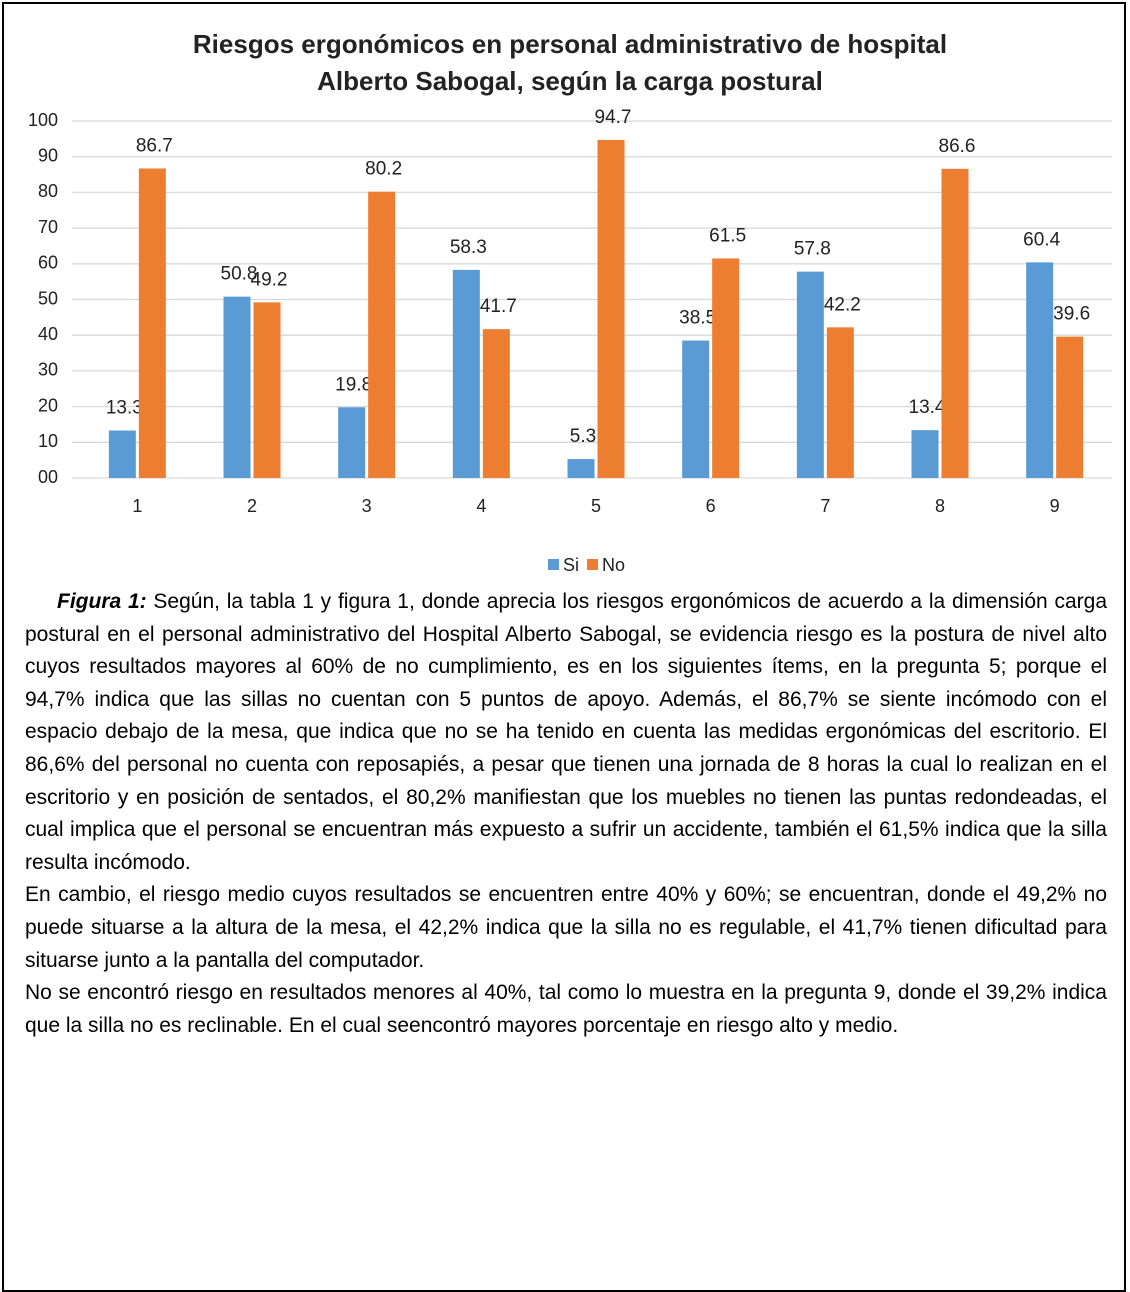 Image resolution: width=1130 pixels, height=1292 pixels. Describe the element at coordinates (252, 506) in the screenshot. I see `x-tick-label: 2` at that location.